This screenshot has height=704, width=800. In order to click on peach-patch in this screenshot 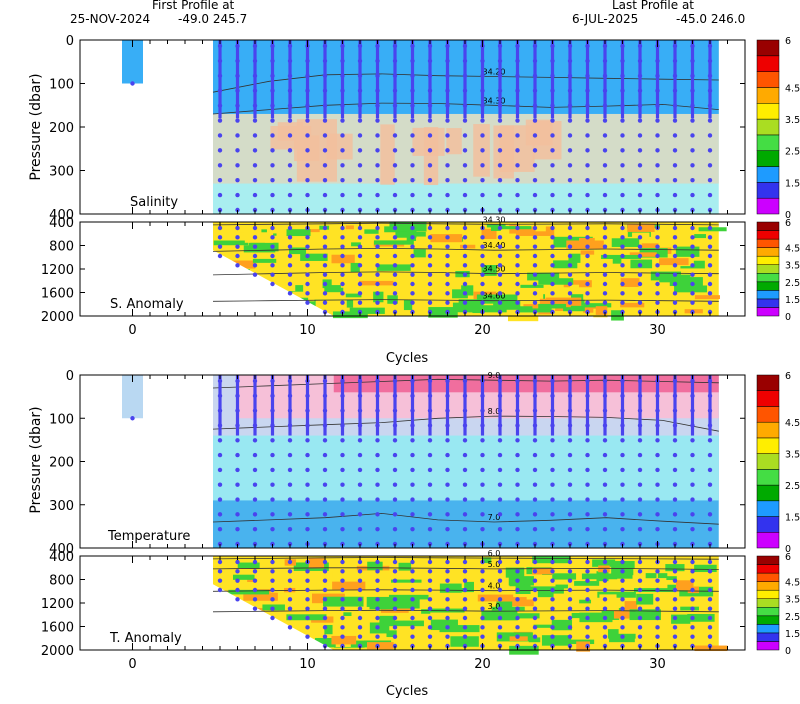, I will do `click(387, 154)`.